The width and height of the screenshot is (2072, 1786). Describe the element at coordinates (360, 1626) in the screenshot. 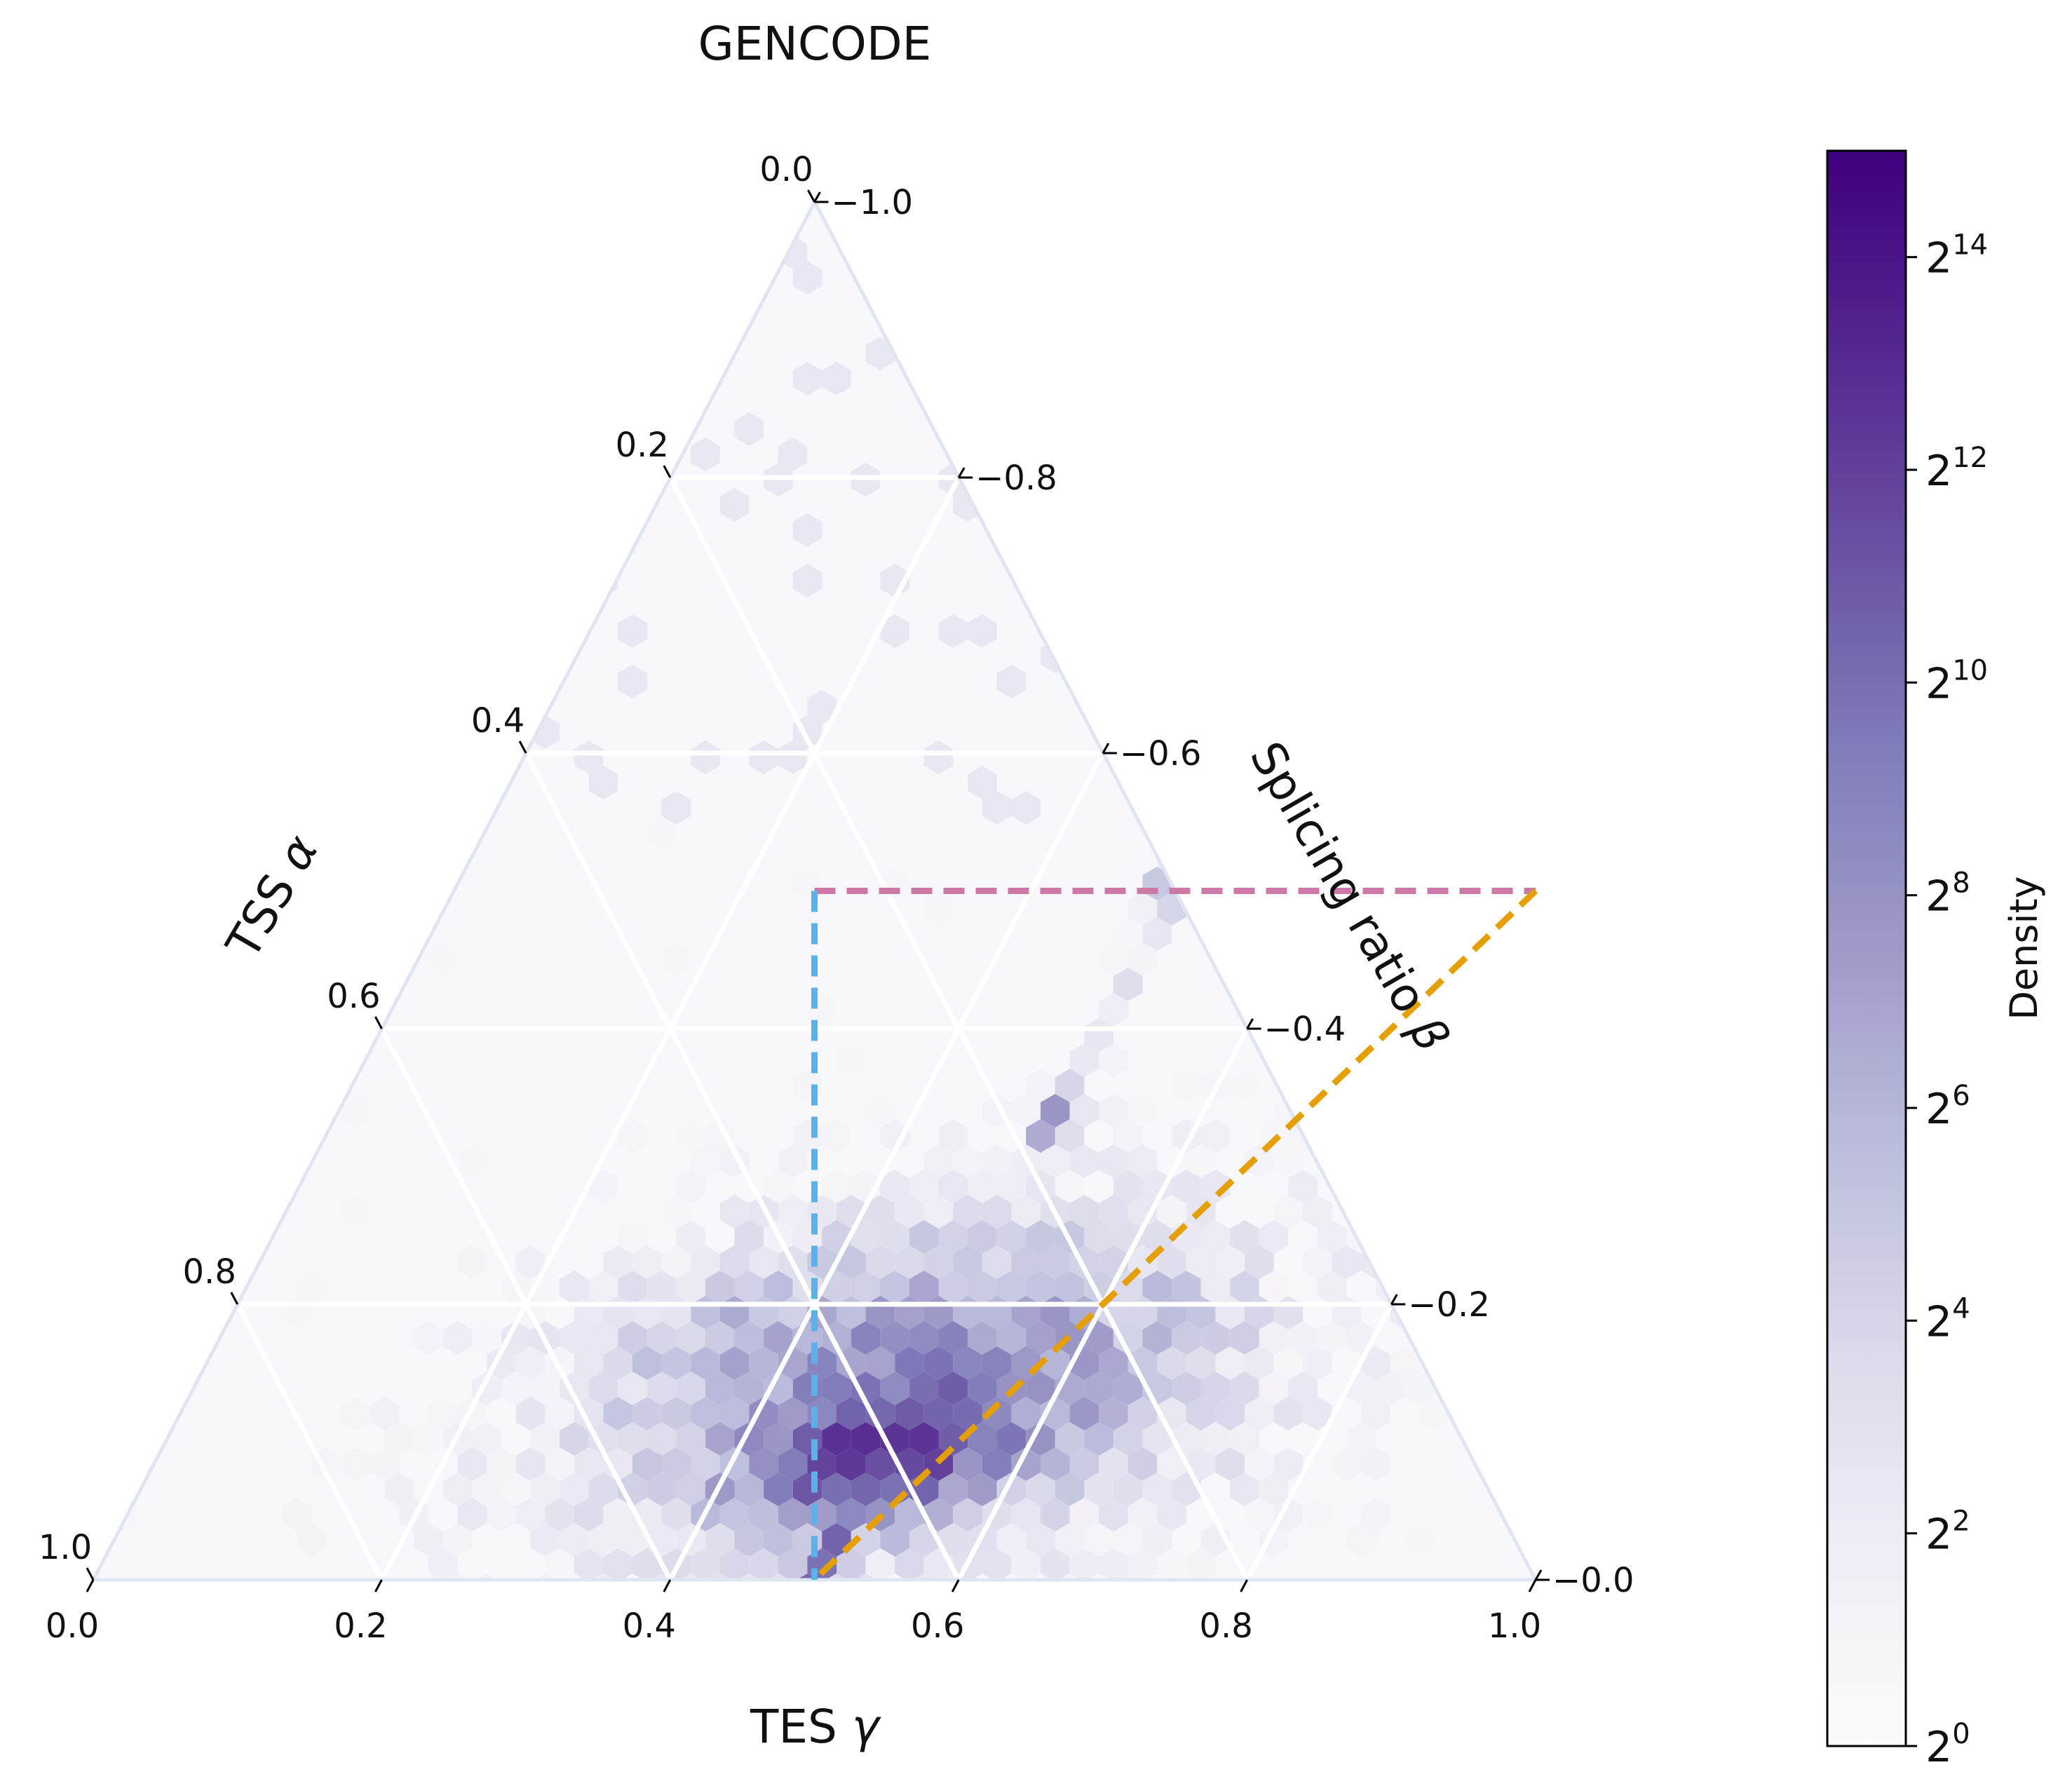

I see `bottom-tick-label: 0.2` at that location.